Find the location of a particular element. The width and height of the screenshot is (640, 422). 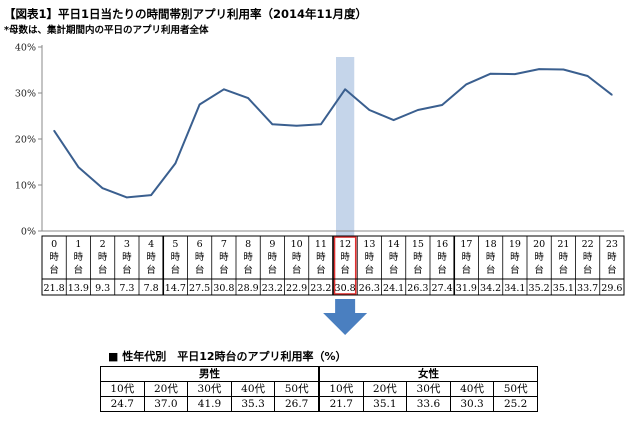

category-label: 23 is located at coordinates (612, 244).